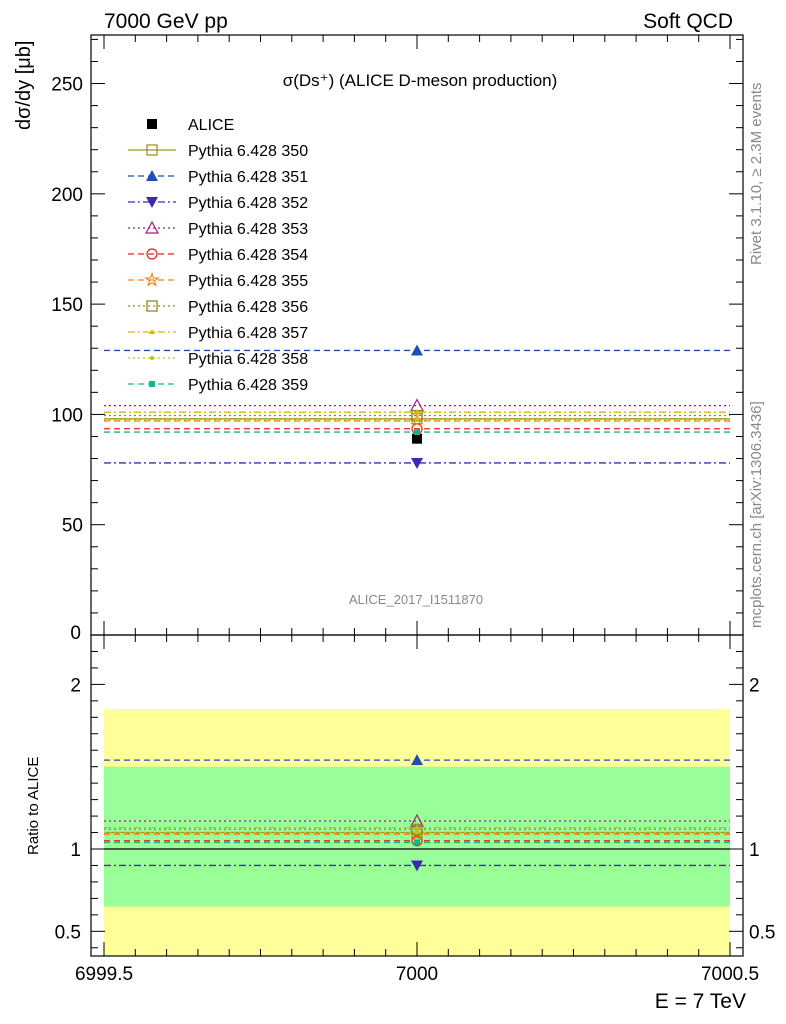 The image size is (786, 1024). Describe the element at coordinates (166, 21) in the screenshot. I see `header-left: 7000 GeV pp` at that location.